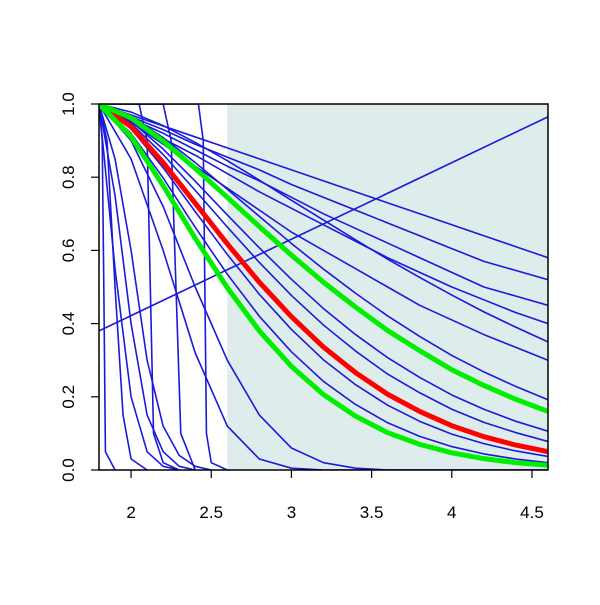  What do you see at coordinates (372, 512) in the screenshot?
I see `x-tick-label: 3.5` at bounding box center [372, 512].